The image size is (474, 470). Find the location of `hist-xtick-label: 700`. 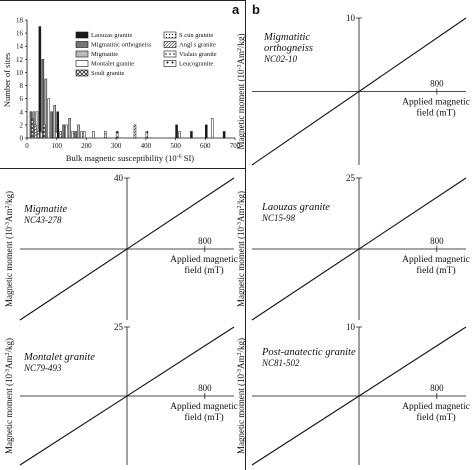

hist-xtick-label: 700 is located at coordinates (235, 146).